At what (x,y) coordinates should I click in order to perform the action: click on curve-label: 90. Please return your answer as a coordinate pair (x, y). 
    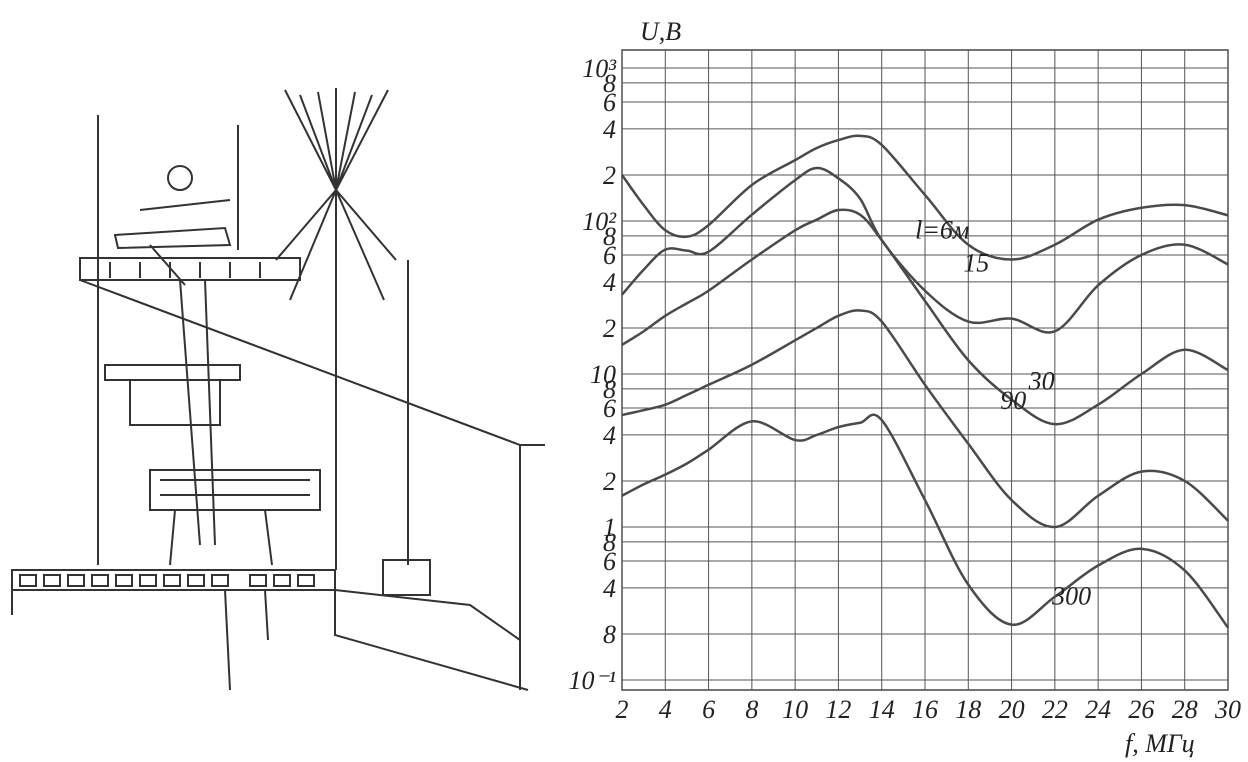
    Looking at the image, I should click on (1013, 400).